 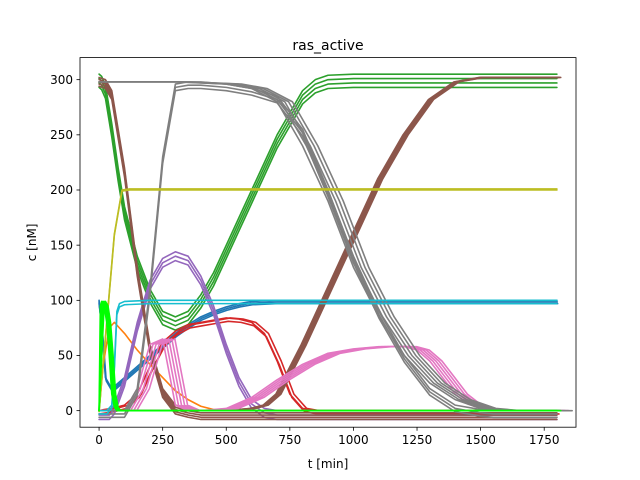 What do you see at coordinates (65, 356) in the screenshot?
I see `y-tick-label: 50` at bounding box center [65, 356].